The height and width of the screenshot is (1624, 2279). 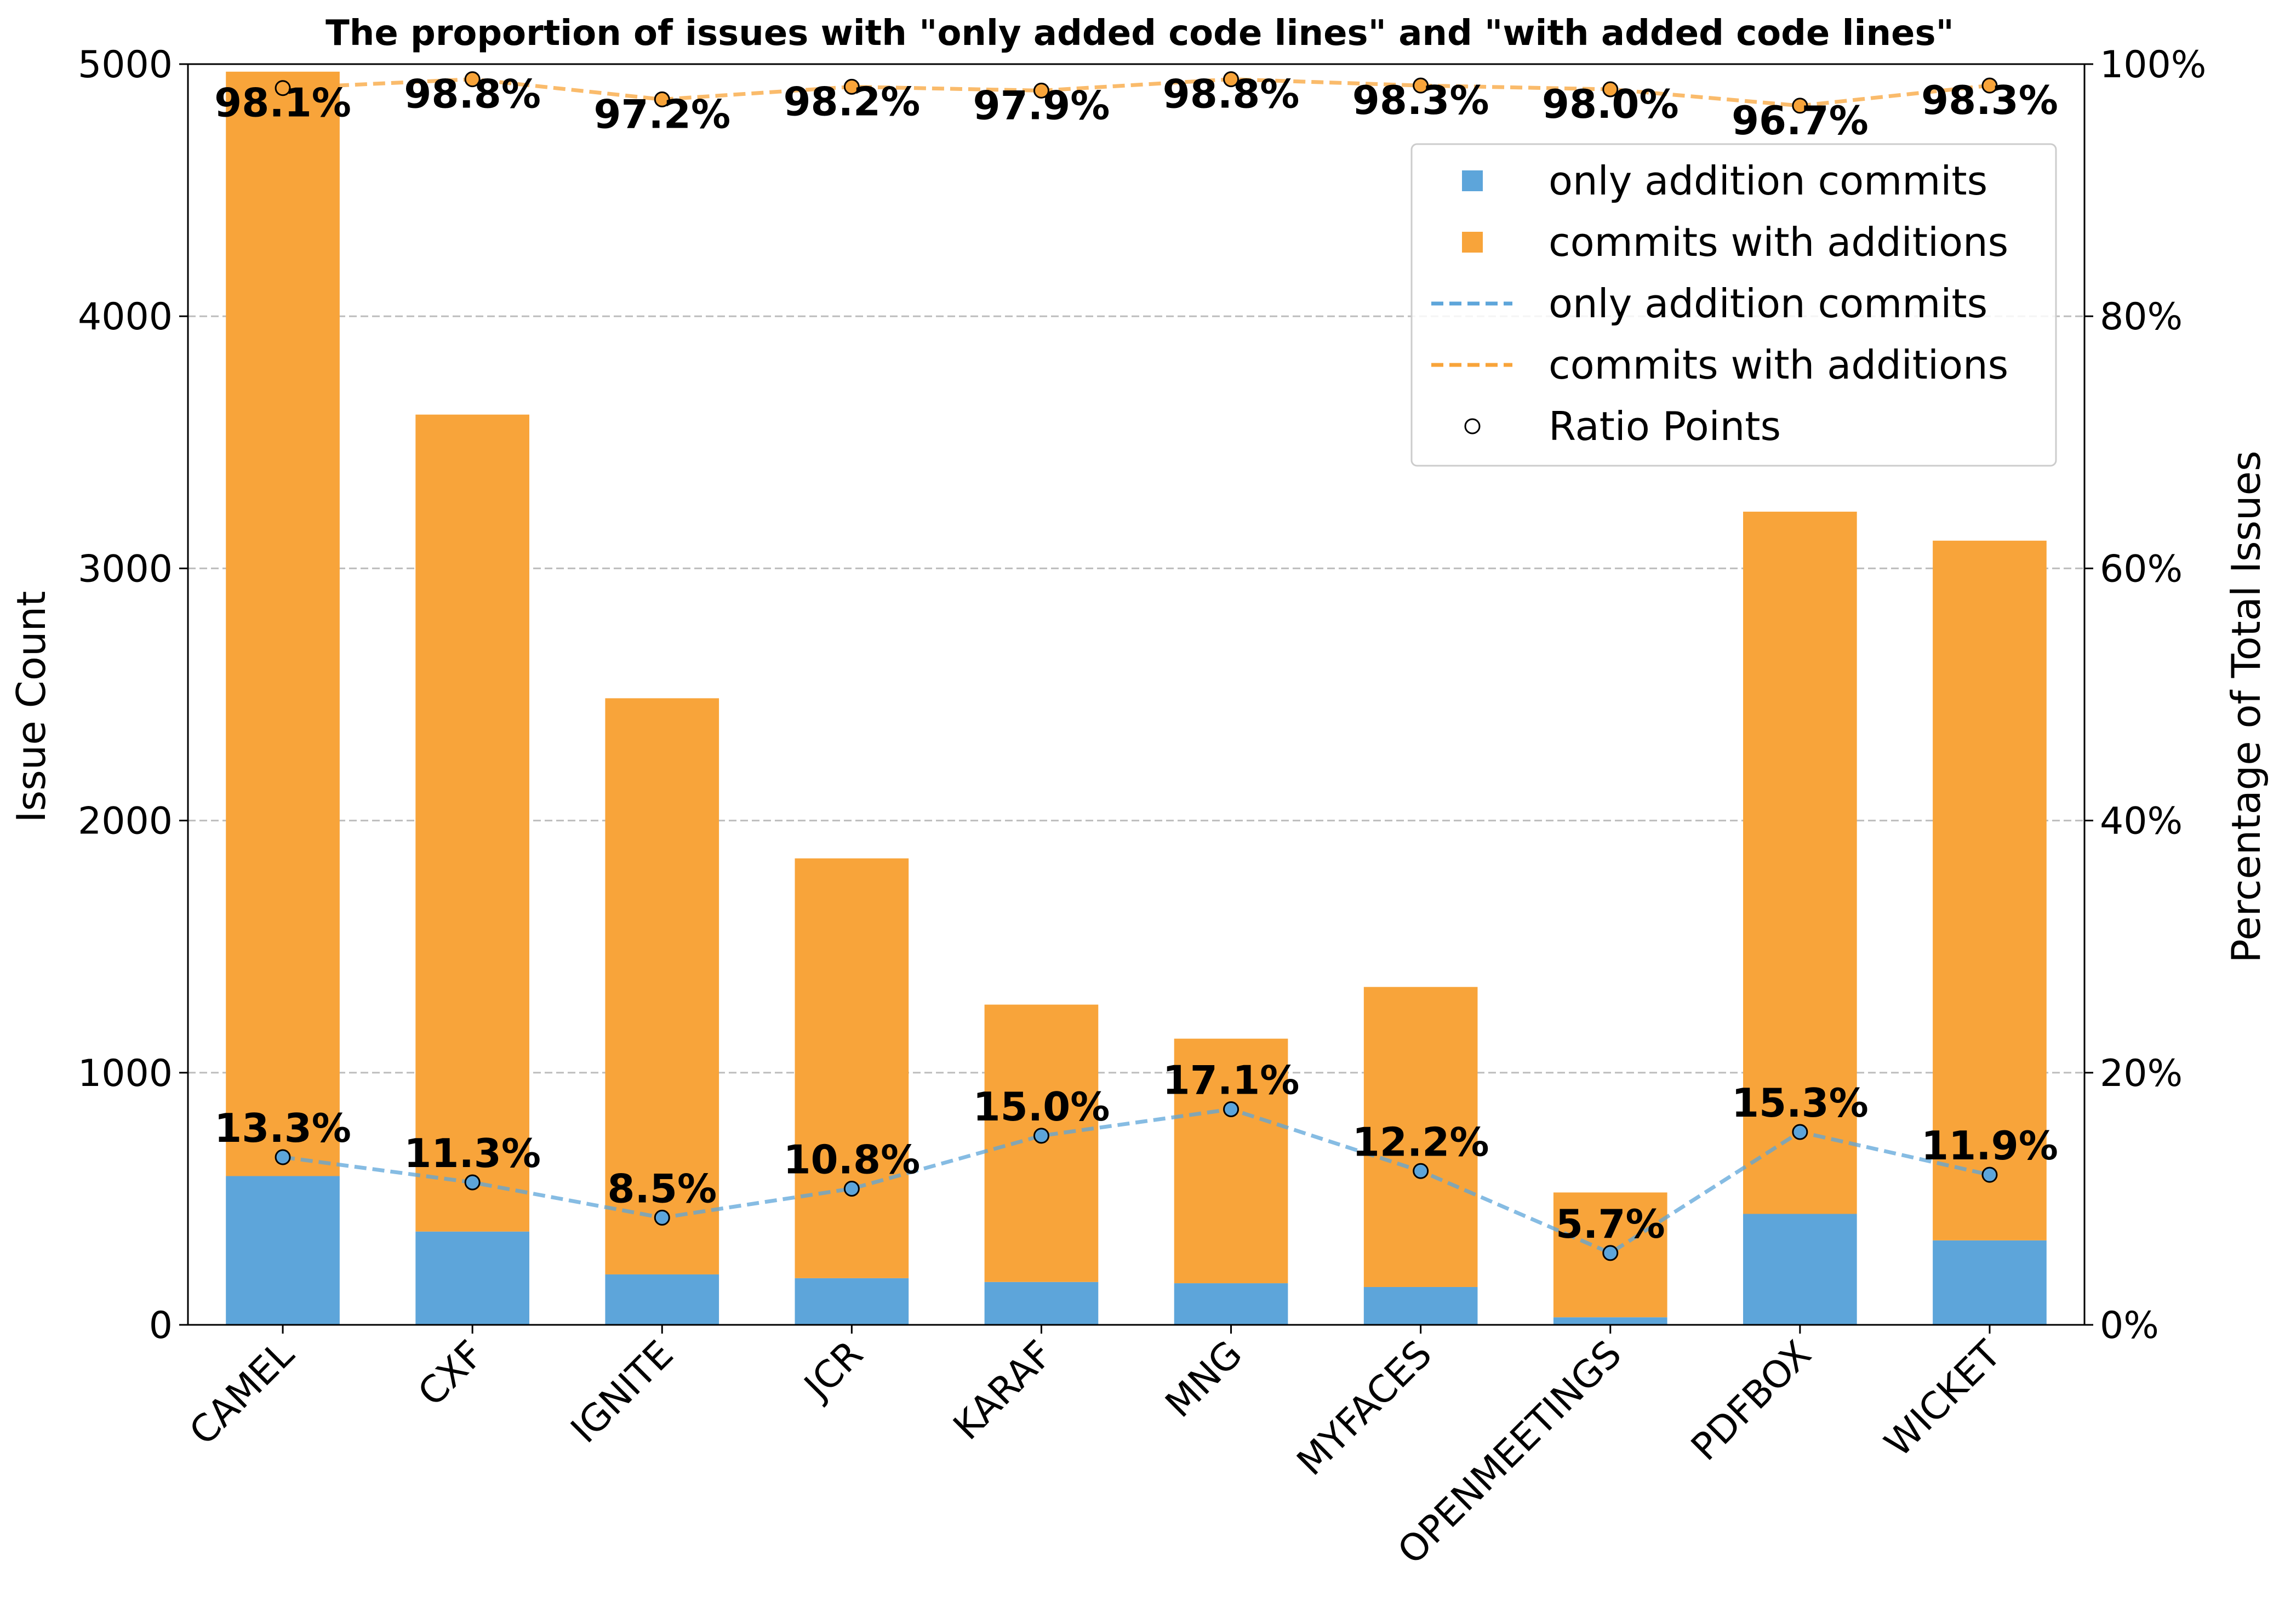 What do you see at coordinates (2141, 821) in the screenshot?
I see `y2-tick-label: 40%` at bounding box center [2141, 821].